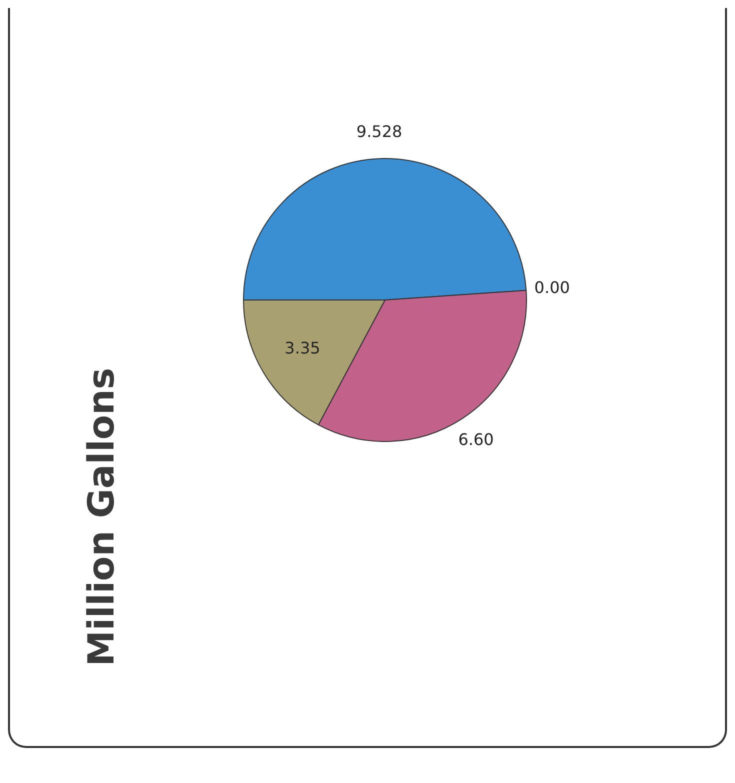 The image size is (735, 783). Describe the element at coordinates (552, 287) in the screenshot. I see `text: 0.00` at that location.